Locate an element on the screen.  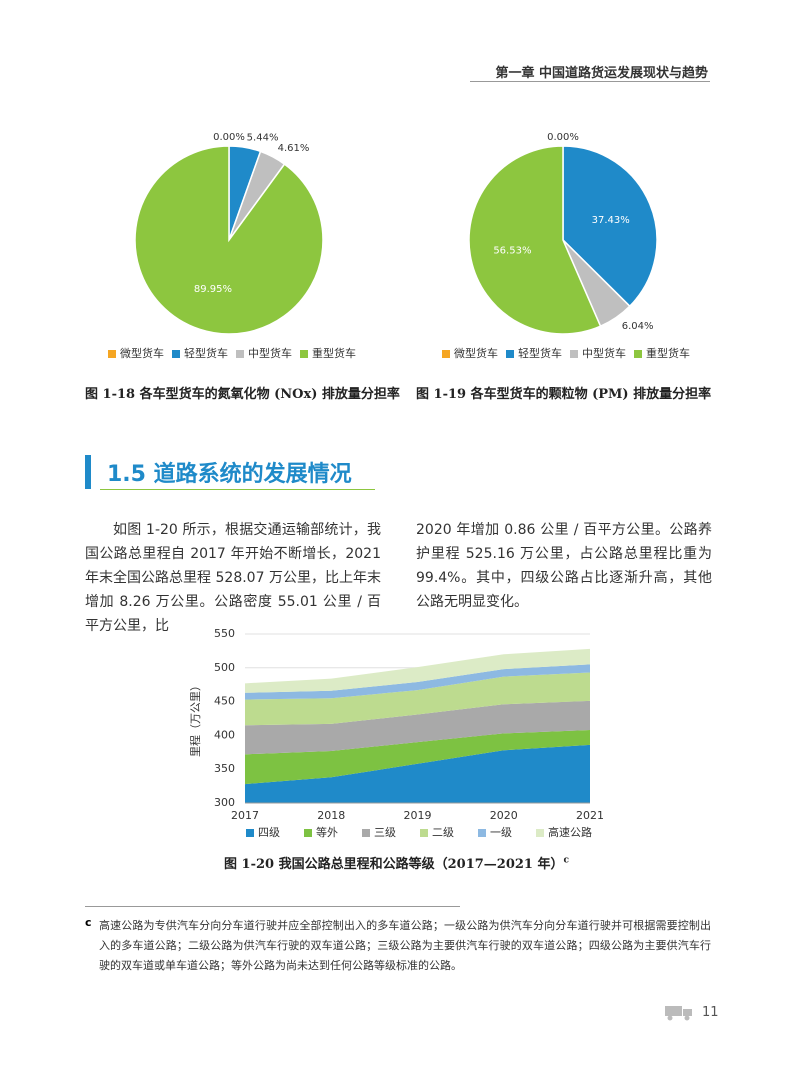
legend-label: 四级 is located at coordinates (269, 832).